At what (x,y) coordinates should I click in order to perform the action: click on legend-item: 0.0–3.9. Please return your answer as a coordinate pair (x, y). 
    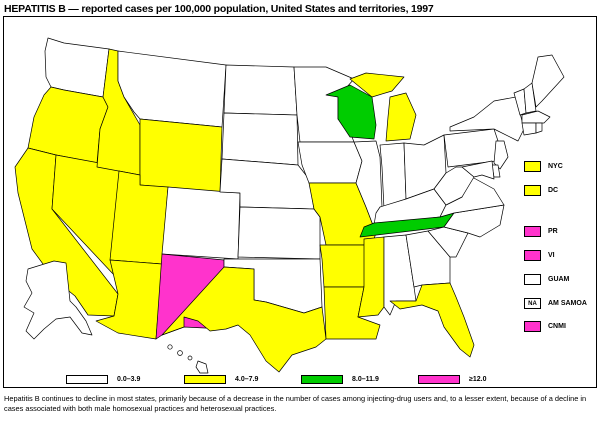
    Looking at the image, I should click on (103, 379).